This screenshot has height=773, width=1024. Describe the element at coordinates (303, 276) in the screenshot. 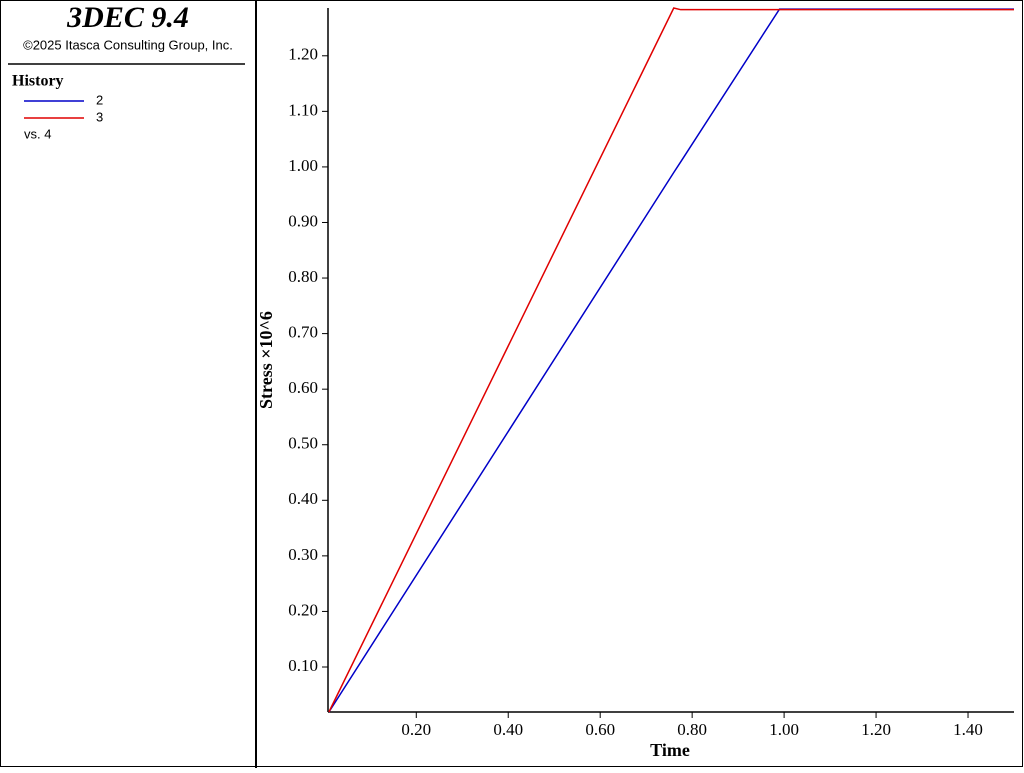

I see `y-tick-label: 0.80` at that location.